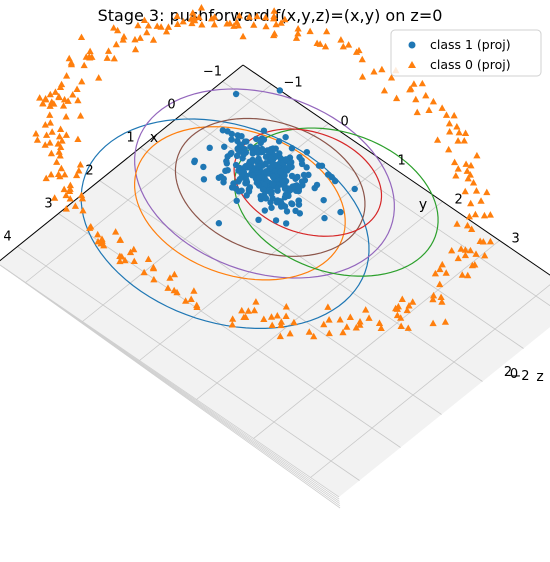 This screenshot has width=550, height=562. Describe the element at coordinates (7, 237) in the screenshot. I see `x-tick-label: 4` at that location.